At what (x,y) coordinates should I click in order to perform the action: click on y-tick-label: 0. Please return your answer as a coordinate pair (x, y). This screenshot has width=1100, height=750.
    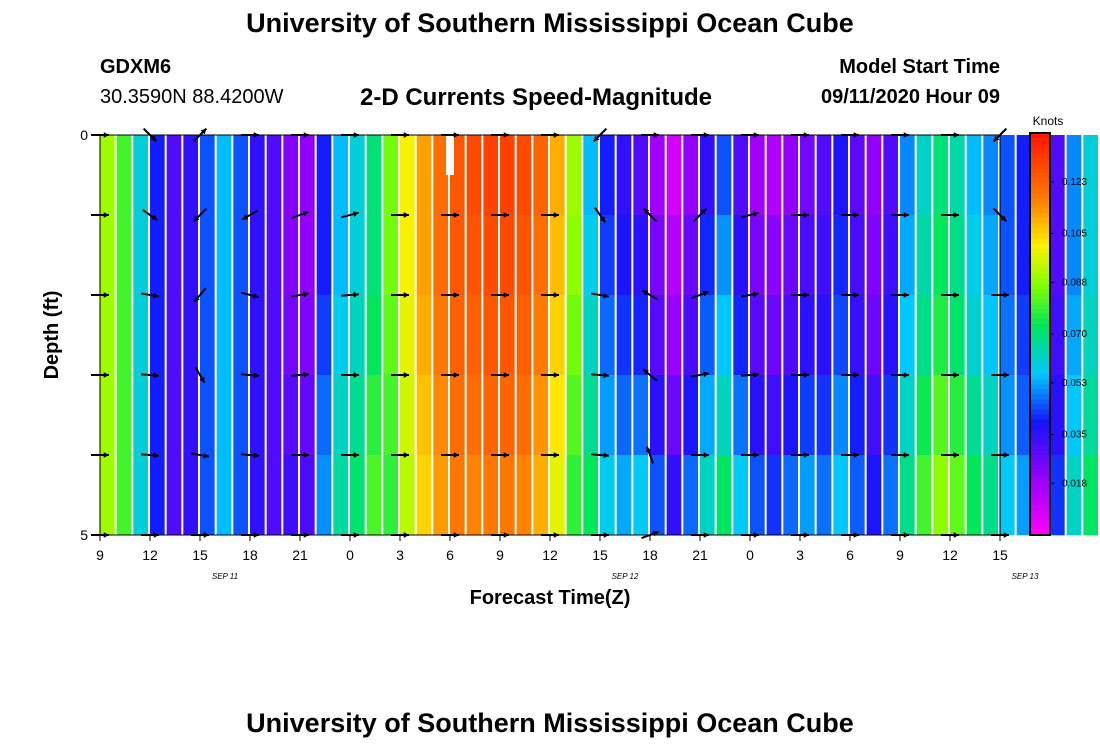
    Looking at the image, I should click on (84, 135).